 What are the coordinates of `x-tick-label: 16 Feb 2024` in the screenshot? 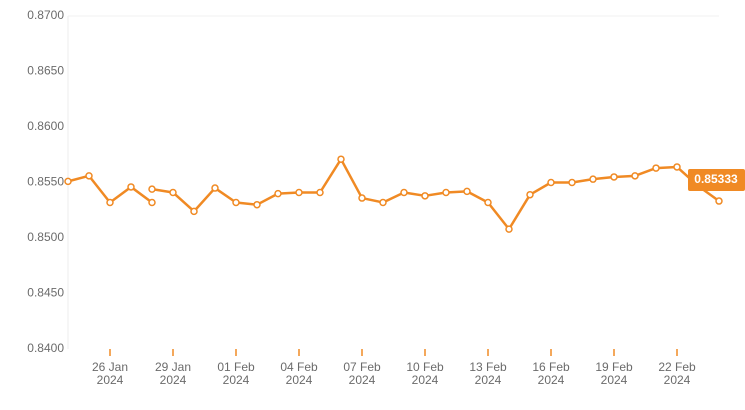 It's located at (551, 373).